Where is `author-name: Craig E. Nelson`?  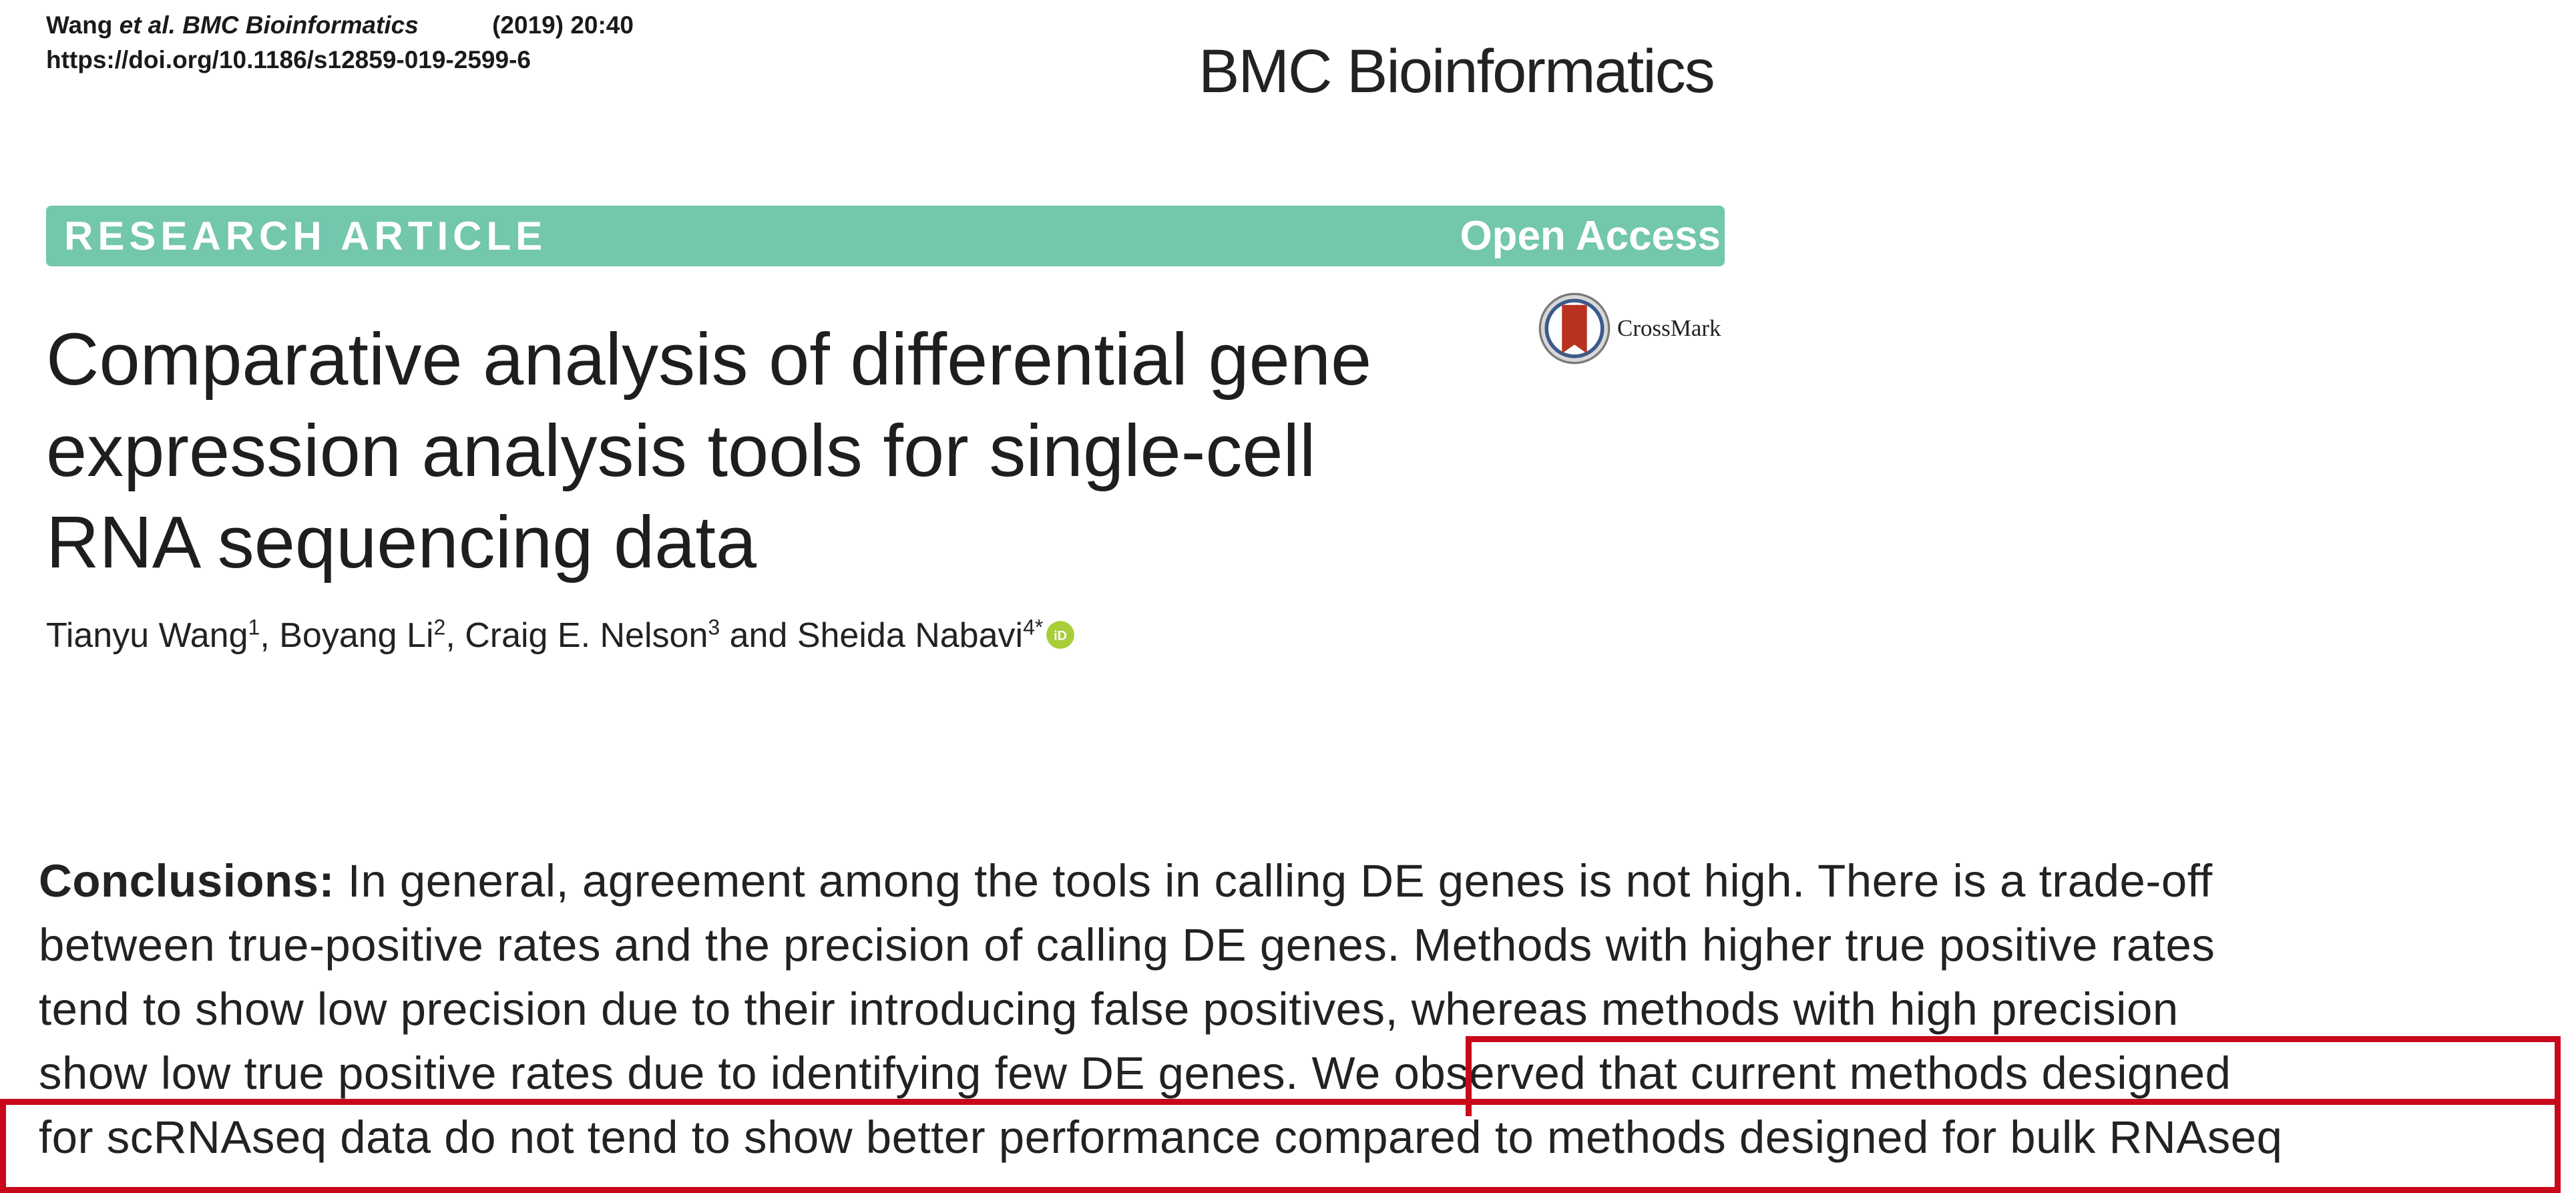 author-name: Craig E. Nelson is located at coordinates (586, 635).